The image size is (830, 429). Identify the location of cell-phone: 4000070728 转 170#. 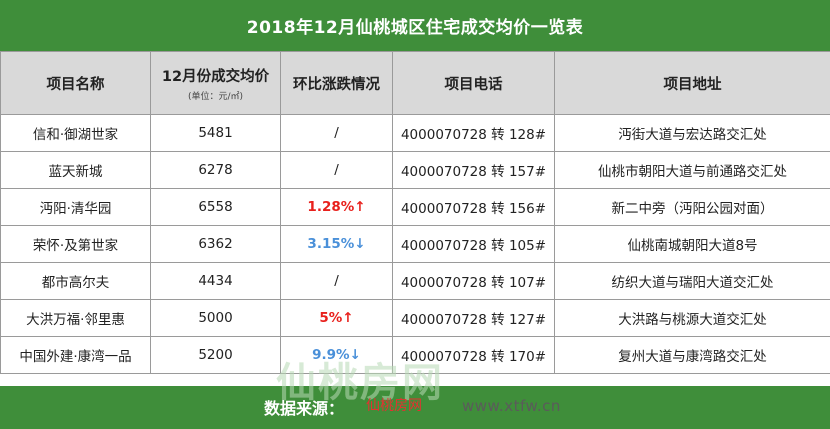
(473, 355).